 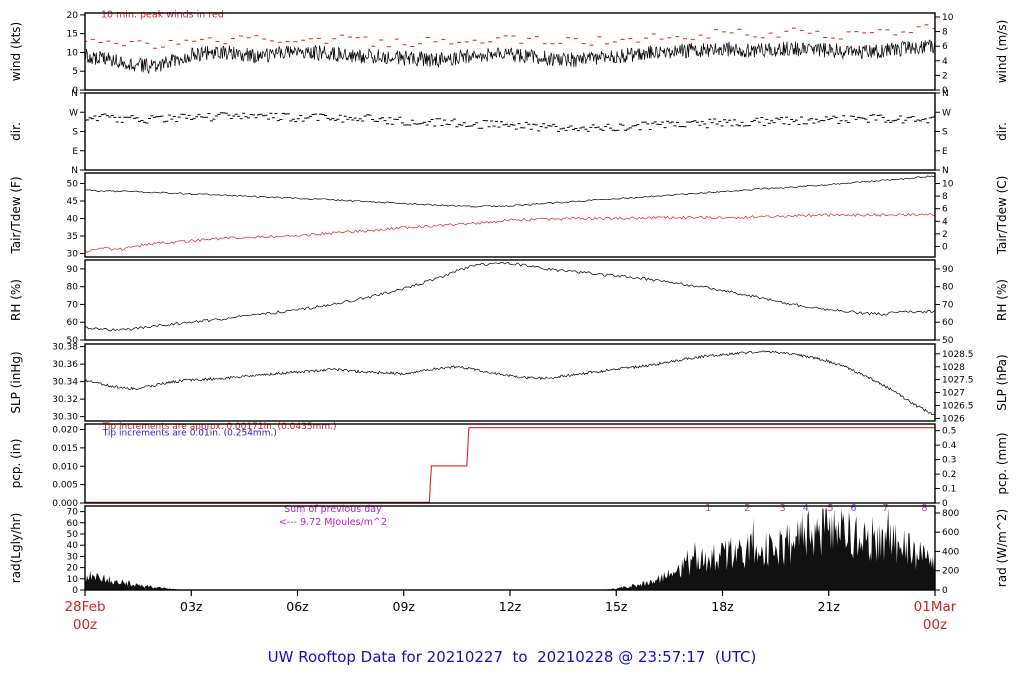 What do you see at coordinates (953, 368) in the screenshot?
I see `y-tick-label-right: 1028` at bounding box center [953, 368].